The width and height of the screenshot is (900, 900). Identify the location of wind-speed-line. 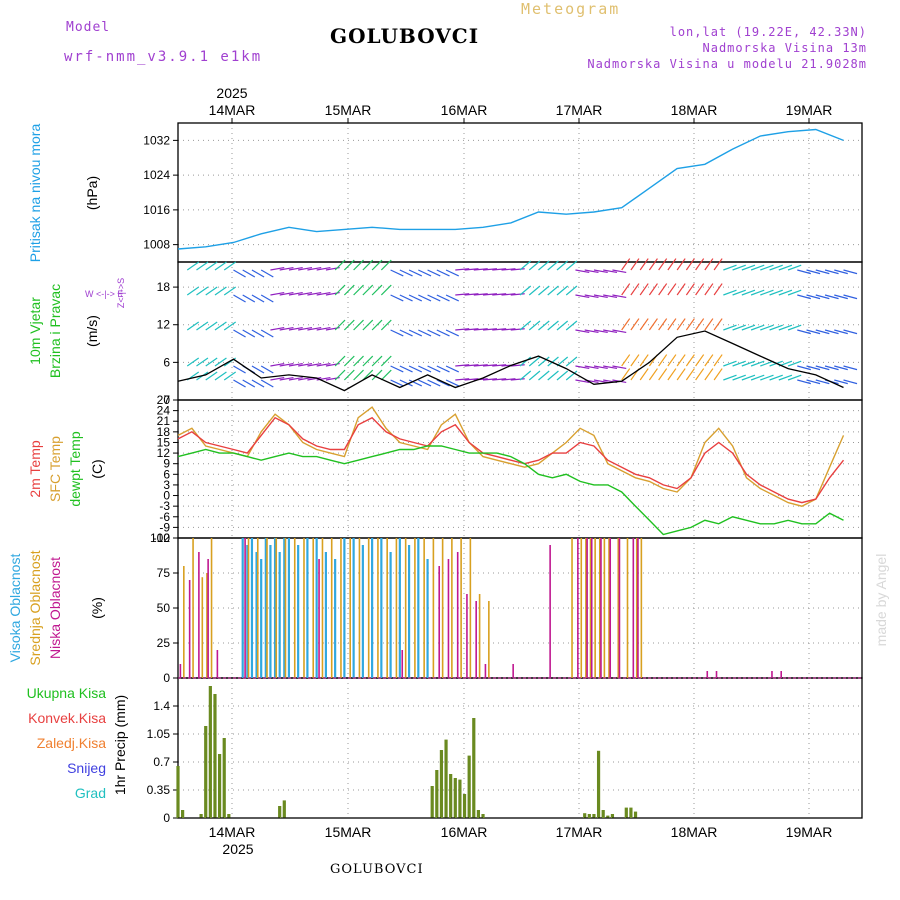
(510, 361).